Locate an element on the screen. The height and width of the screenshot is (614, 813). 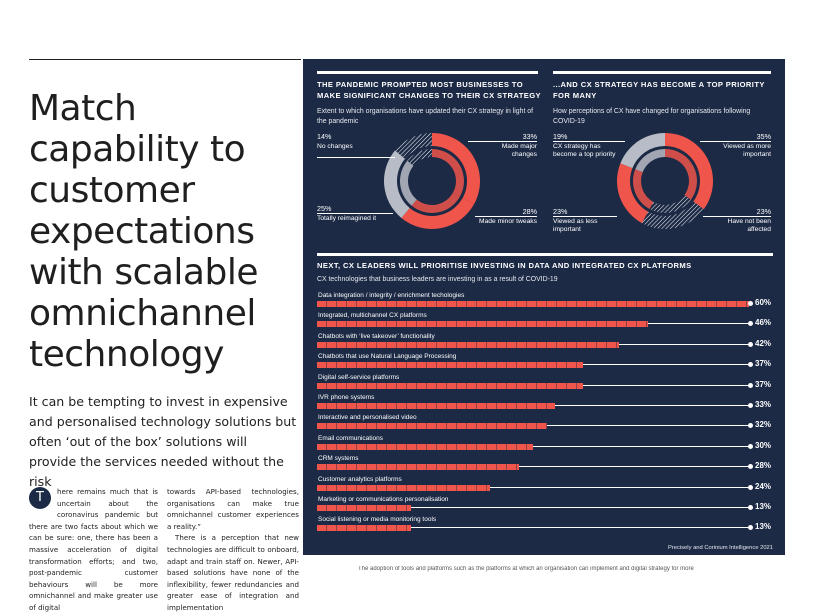
bar-value: 46% is located at coordinates (763, 323).